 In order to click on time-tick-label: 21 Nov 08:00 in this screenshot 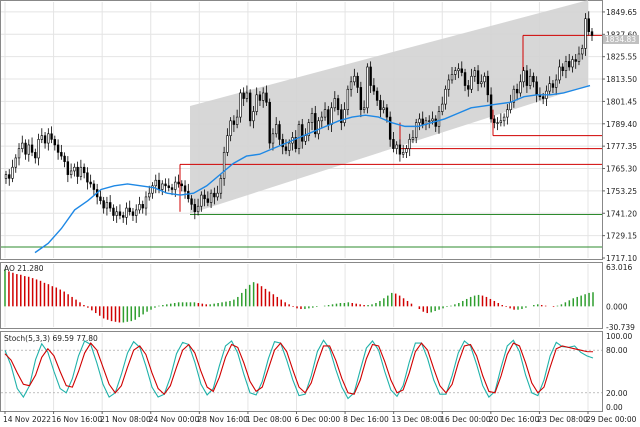, I will do `click(125, 419)`.